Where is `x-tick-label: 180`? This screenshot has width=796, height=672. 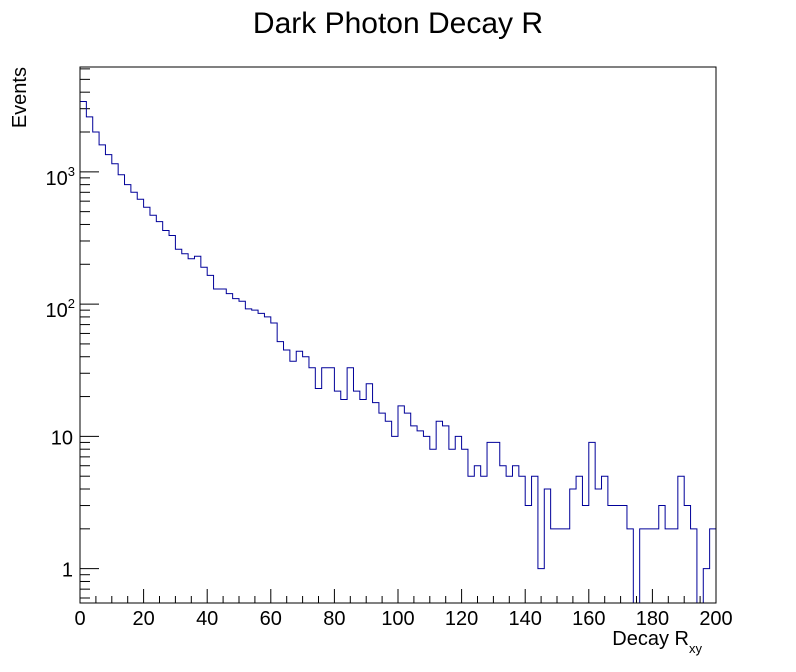 x-tick-label: 180 is located at coordinates (652, 619).